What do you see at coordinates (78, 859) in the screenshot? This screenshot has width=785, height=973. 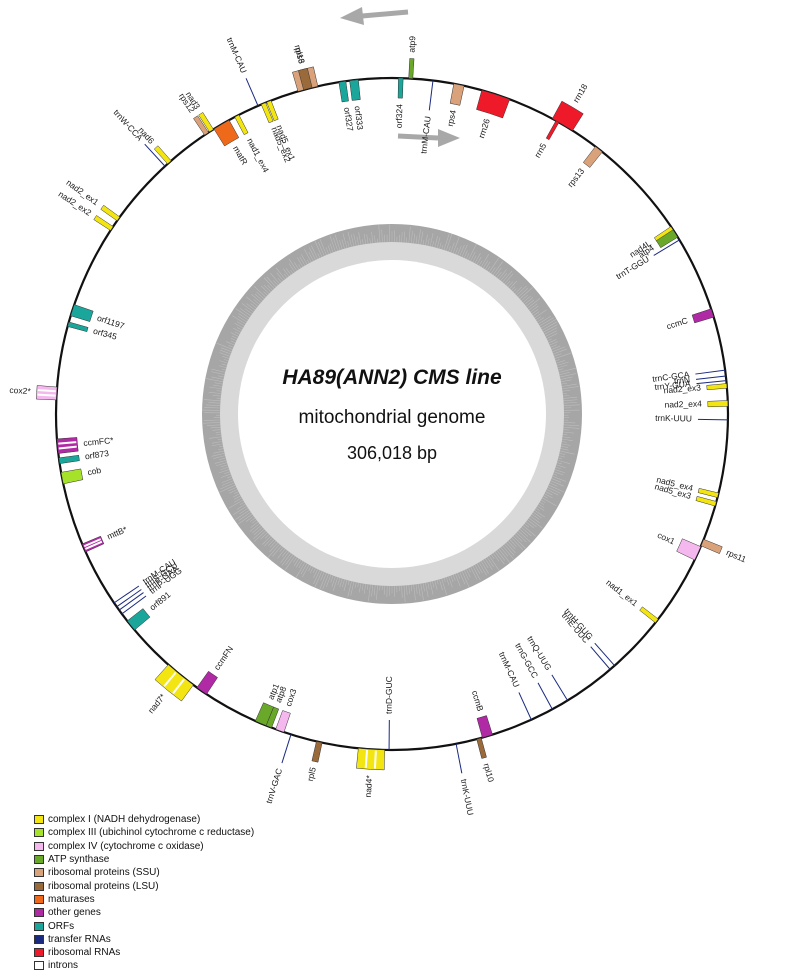 I see `legend-label: ATP synthase` at bounding box center [78, 859].